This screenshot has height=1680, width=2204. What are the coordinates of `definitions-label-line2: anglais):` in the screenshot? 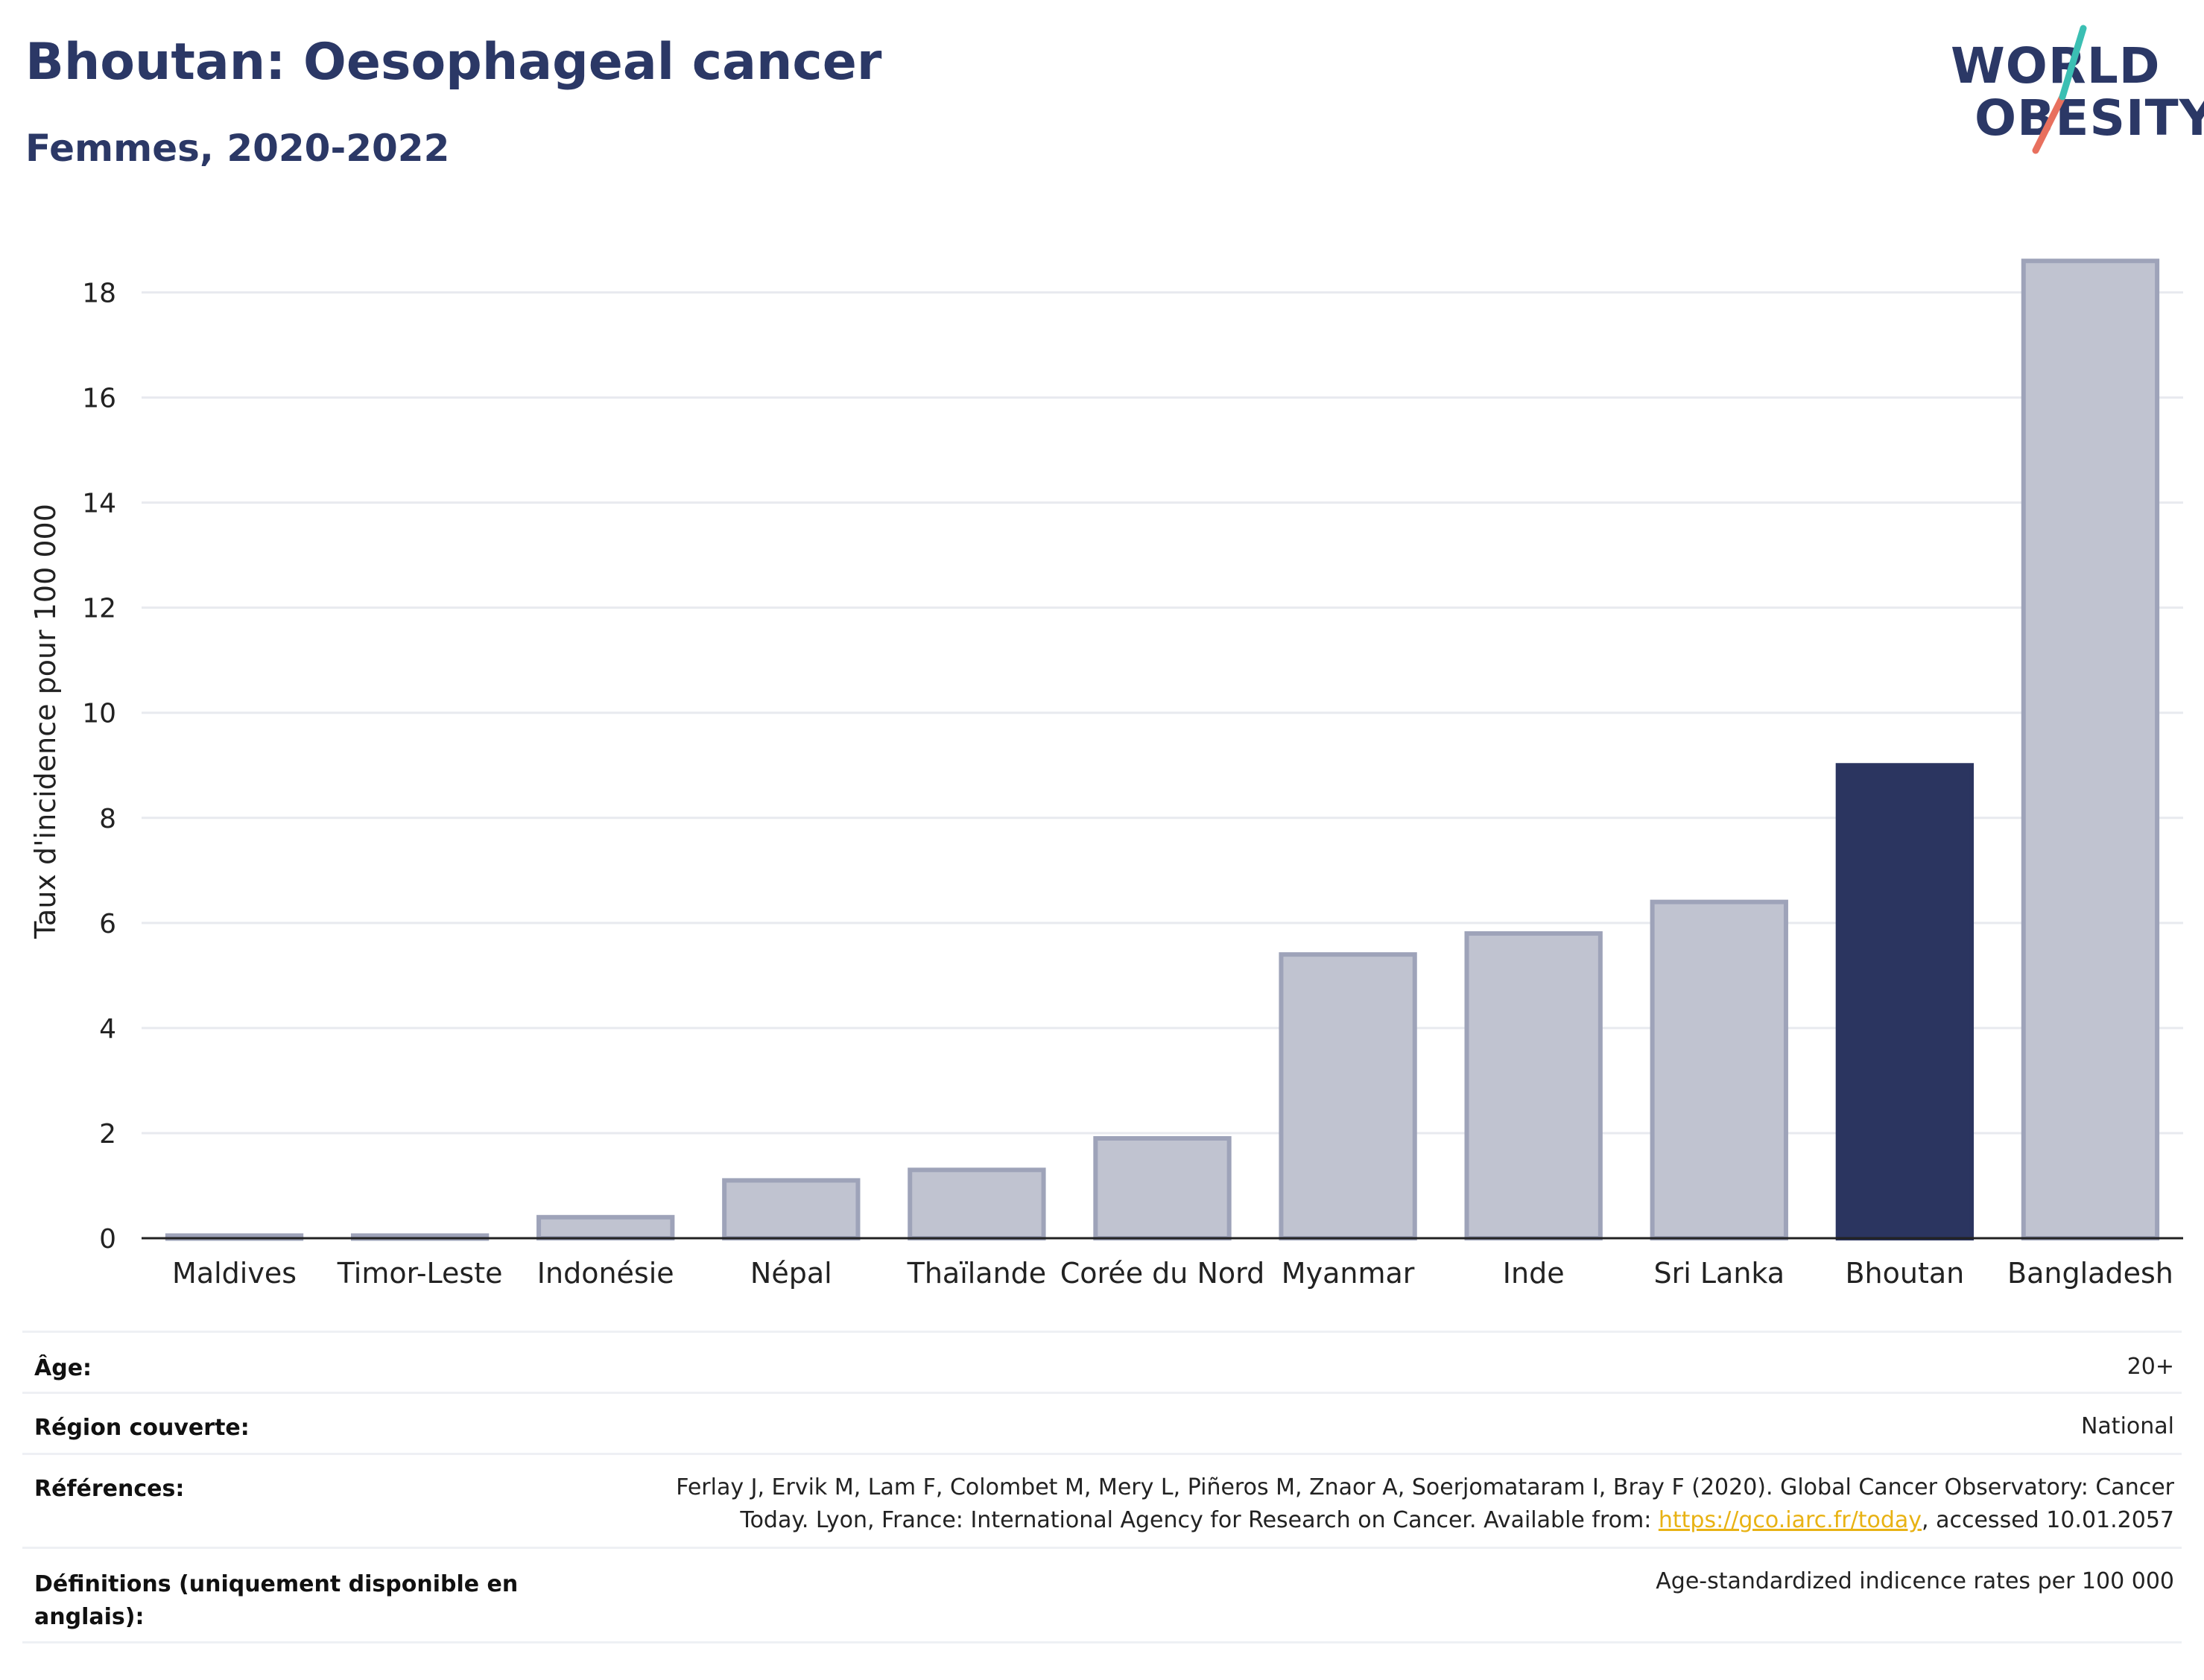 It's located at (89, 1617).